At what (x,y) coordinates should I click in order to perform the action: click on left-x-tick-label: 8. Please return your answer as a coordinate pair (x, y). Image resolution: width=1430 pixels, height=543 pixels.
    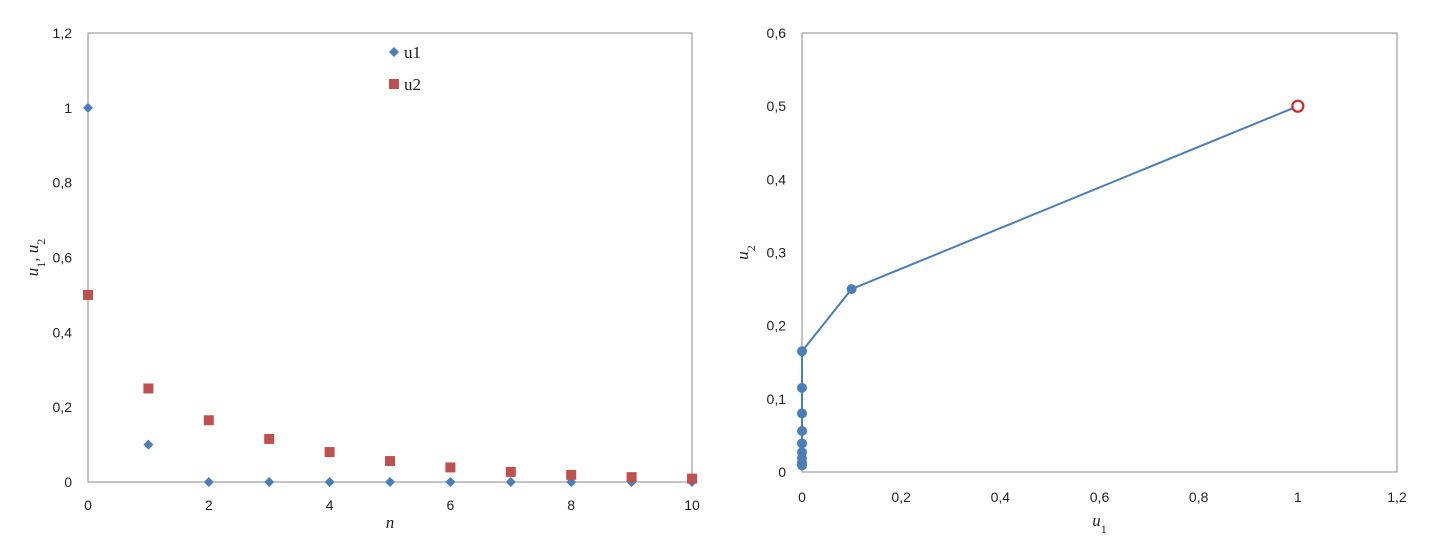
    Looking at the image, I should click on (571, 505).